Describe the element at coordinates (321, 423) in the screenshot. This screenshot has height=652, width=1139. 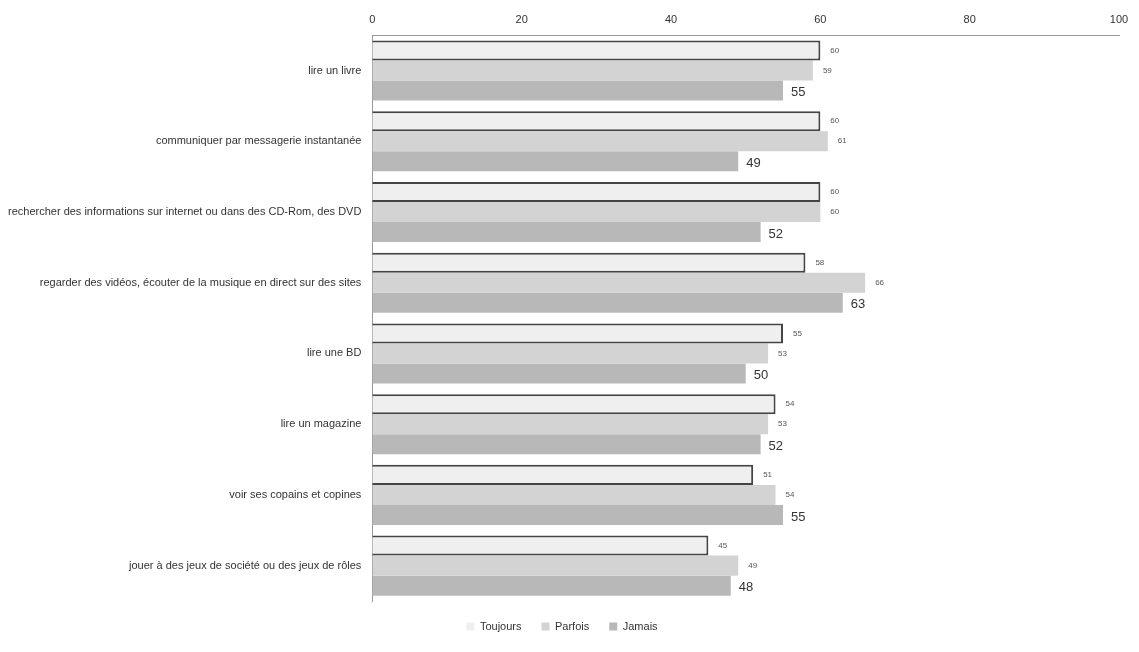
I see `y-tick-label: lire un magazine` at that location.